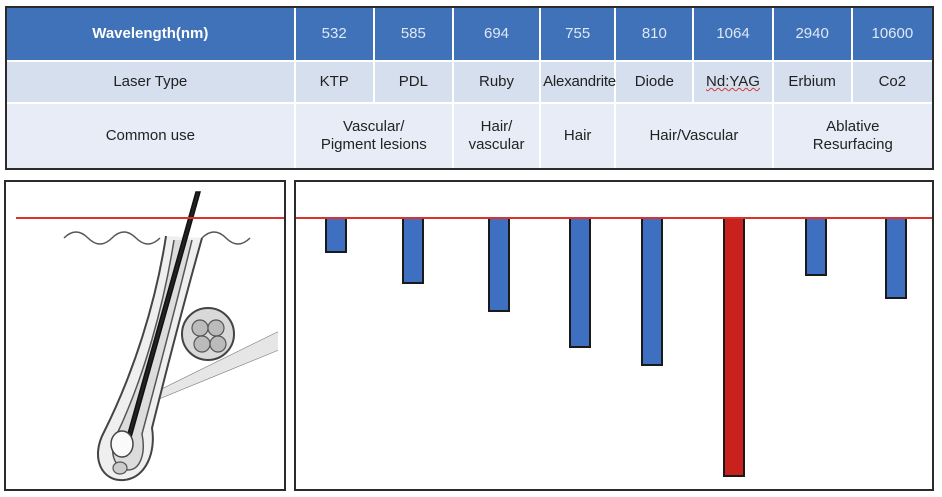  What do you see at coordinates (652, 291) in the screenshot?
I see `depth-bar-diode` at bounding box center [652, 291].